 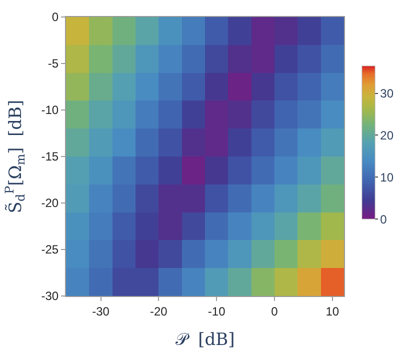 What do you see at coordinates (387, 135) in the screenshot?
I see `color-bar-label: 20` at bounding box center [387, 135].